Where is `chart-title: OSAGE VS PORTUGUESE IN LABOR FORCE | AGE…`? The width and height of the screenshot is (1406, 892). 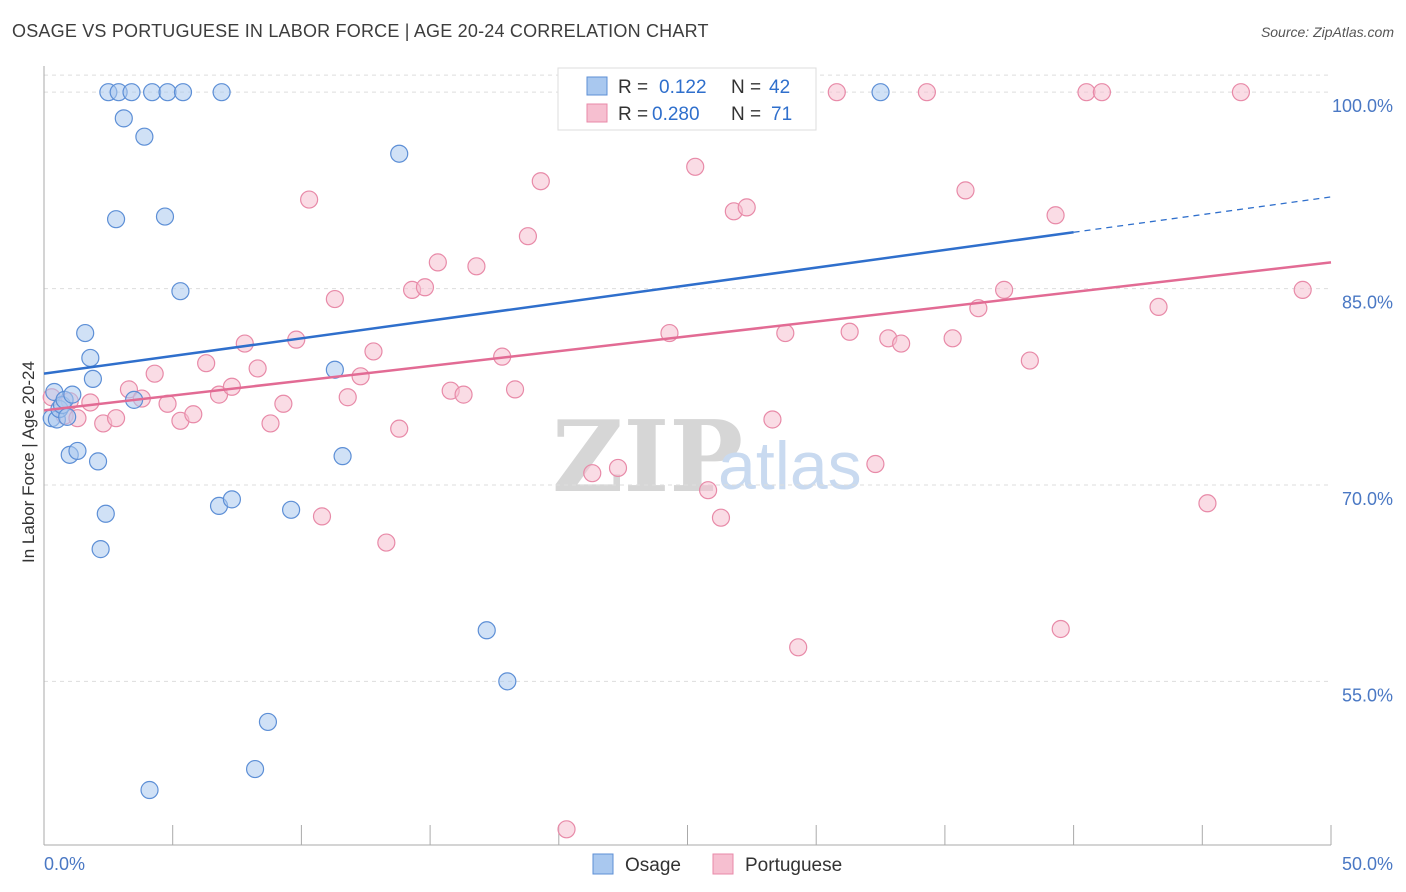
chart-title: OSAGE VS PORTUGUESE IN LABOR FORCE | AGE… is located at coordinates (360, 31).